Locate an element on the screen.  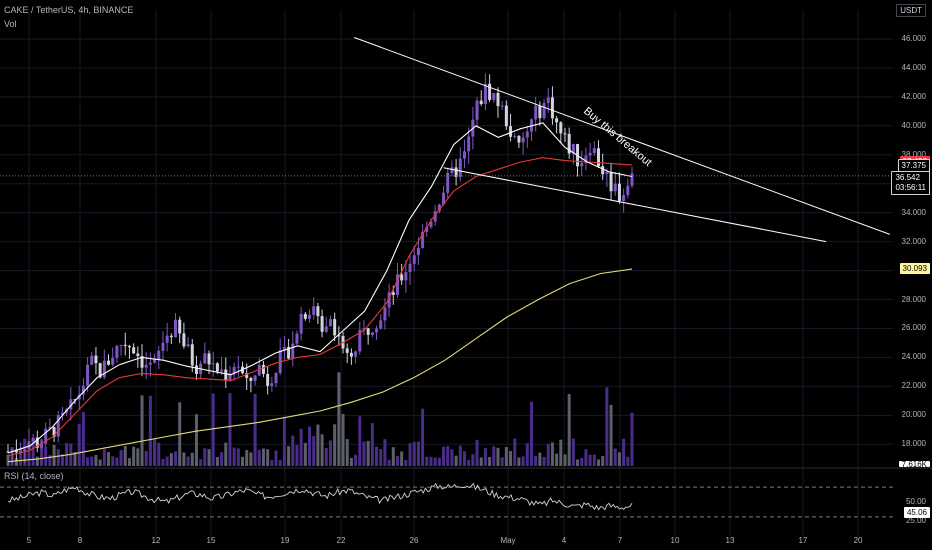
currency-button: USDT is located at coordinates (911, 10).